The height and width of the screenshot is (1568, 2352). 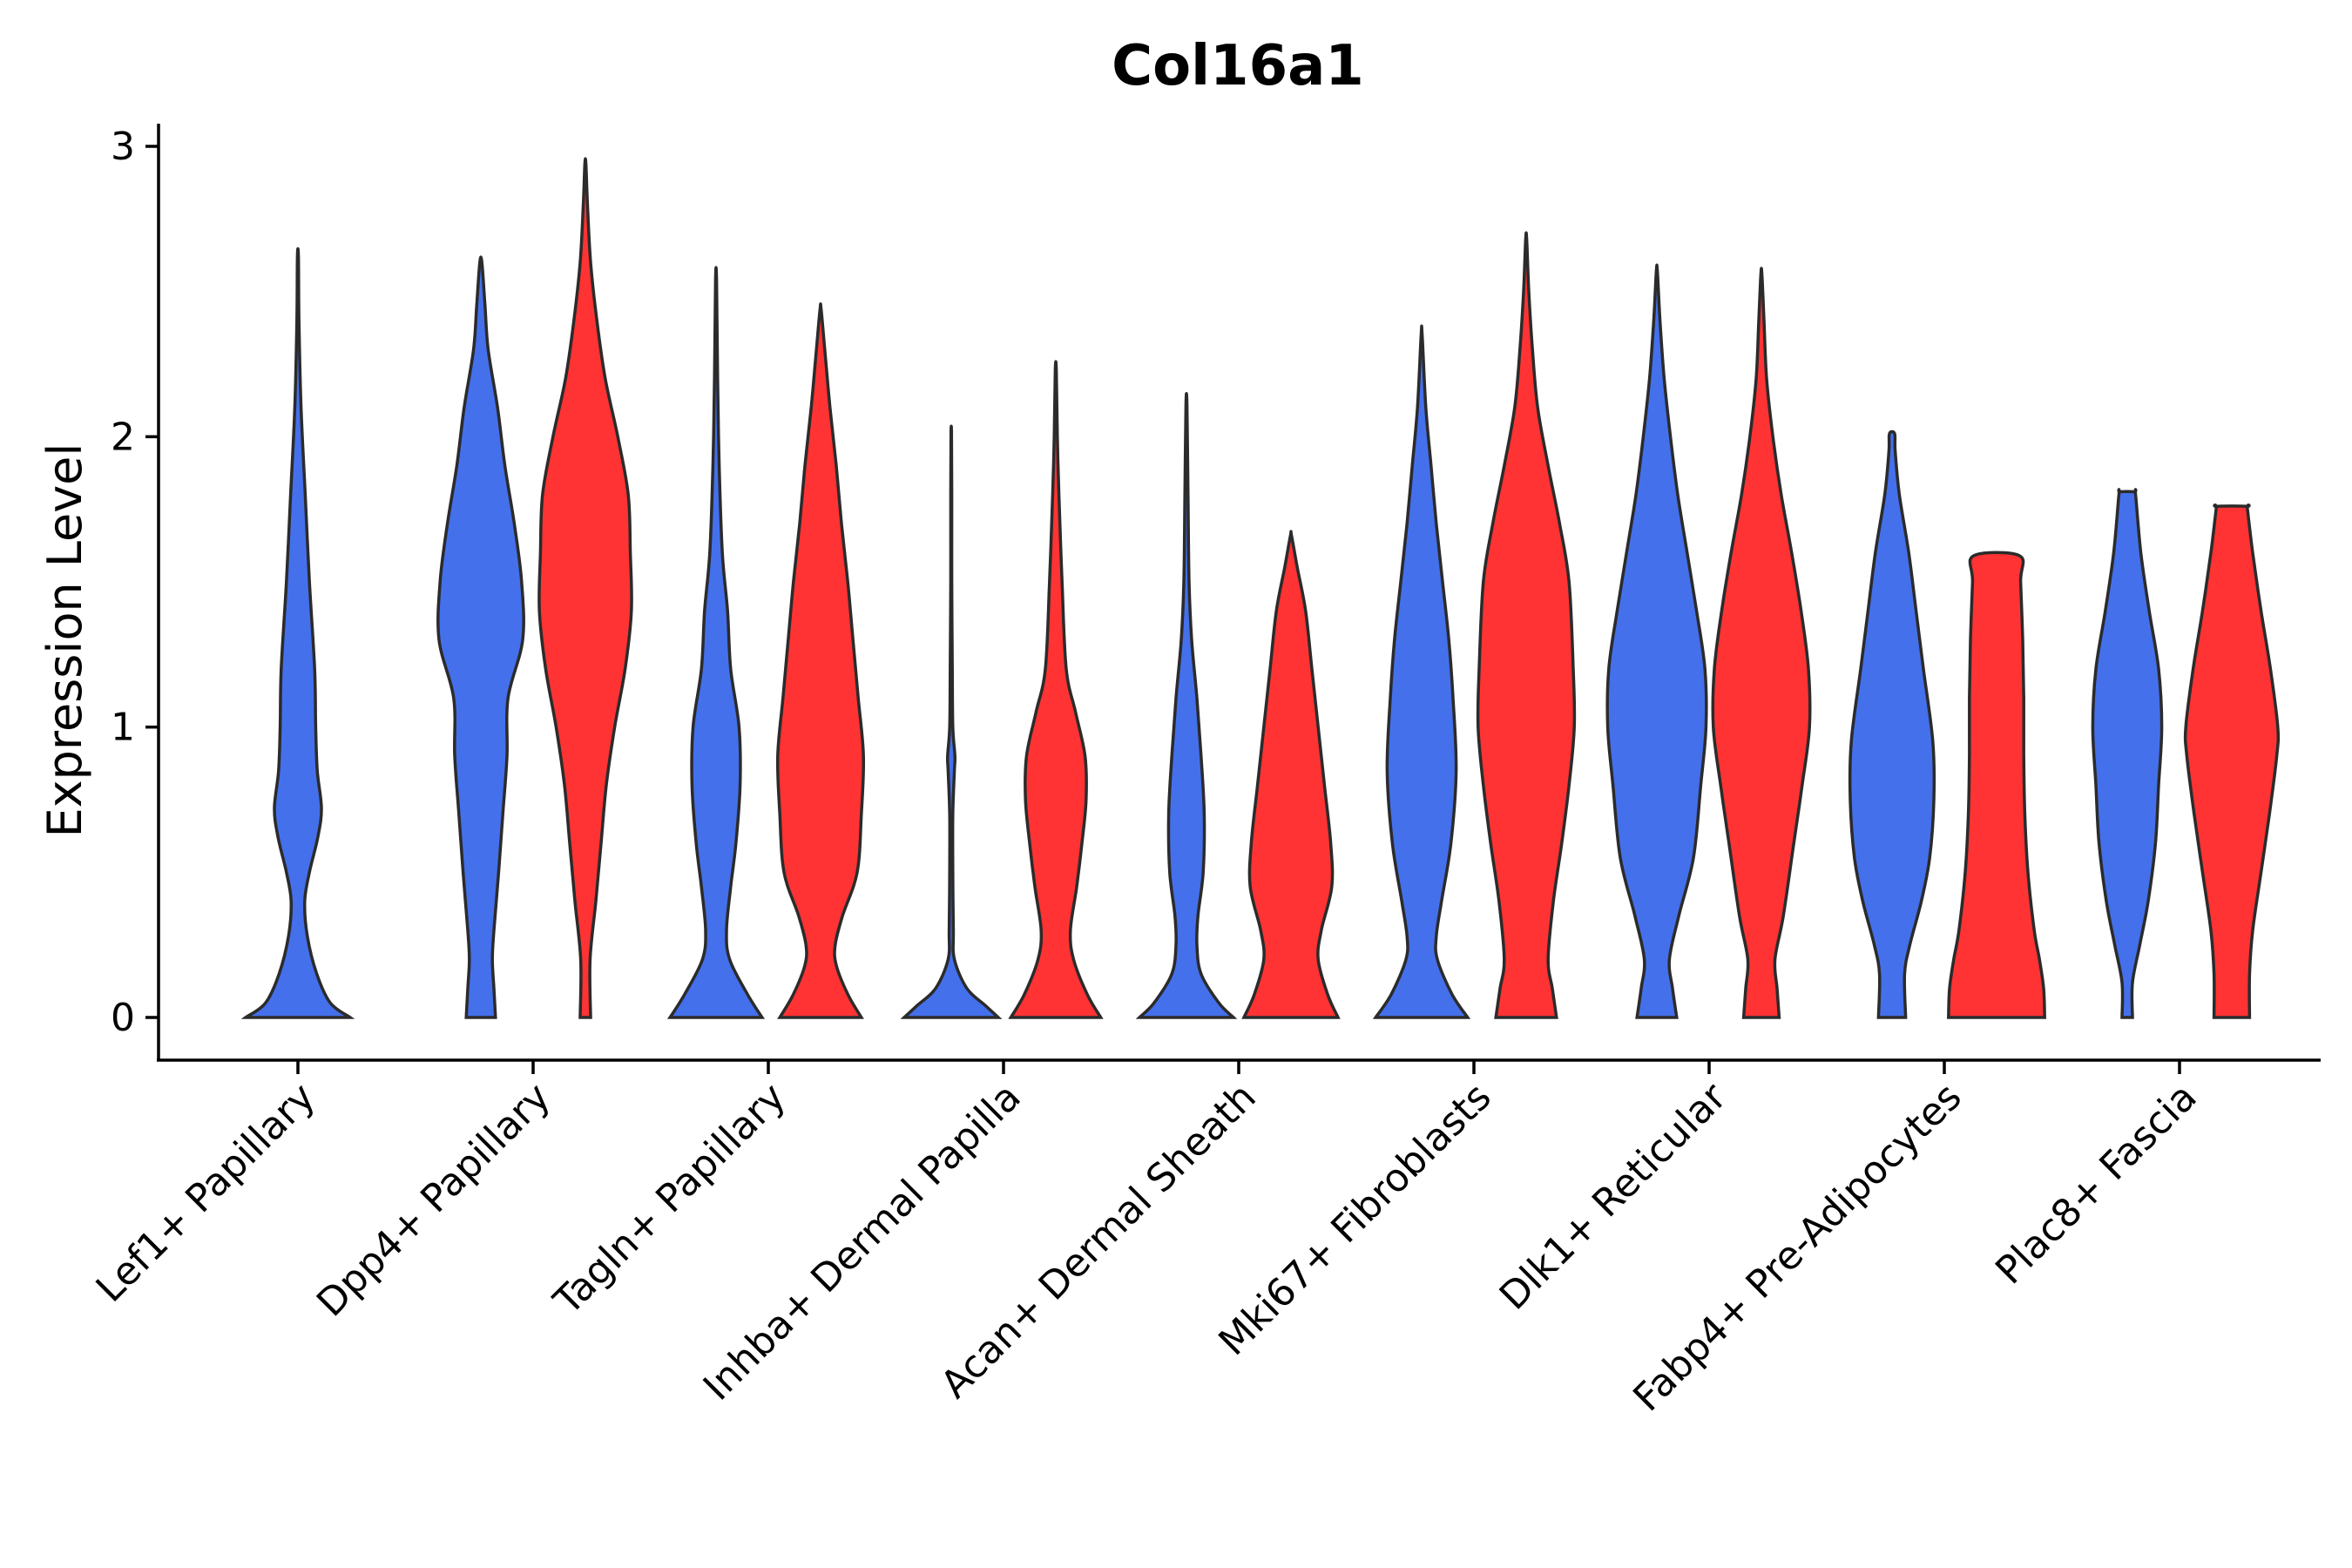 I want to click on x-tick-label: Dpp4+ Papillary, so click(x=433, y=1201).